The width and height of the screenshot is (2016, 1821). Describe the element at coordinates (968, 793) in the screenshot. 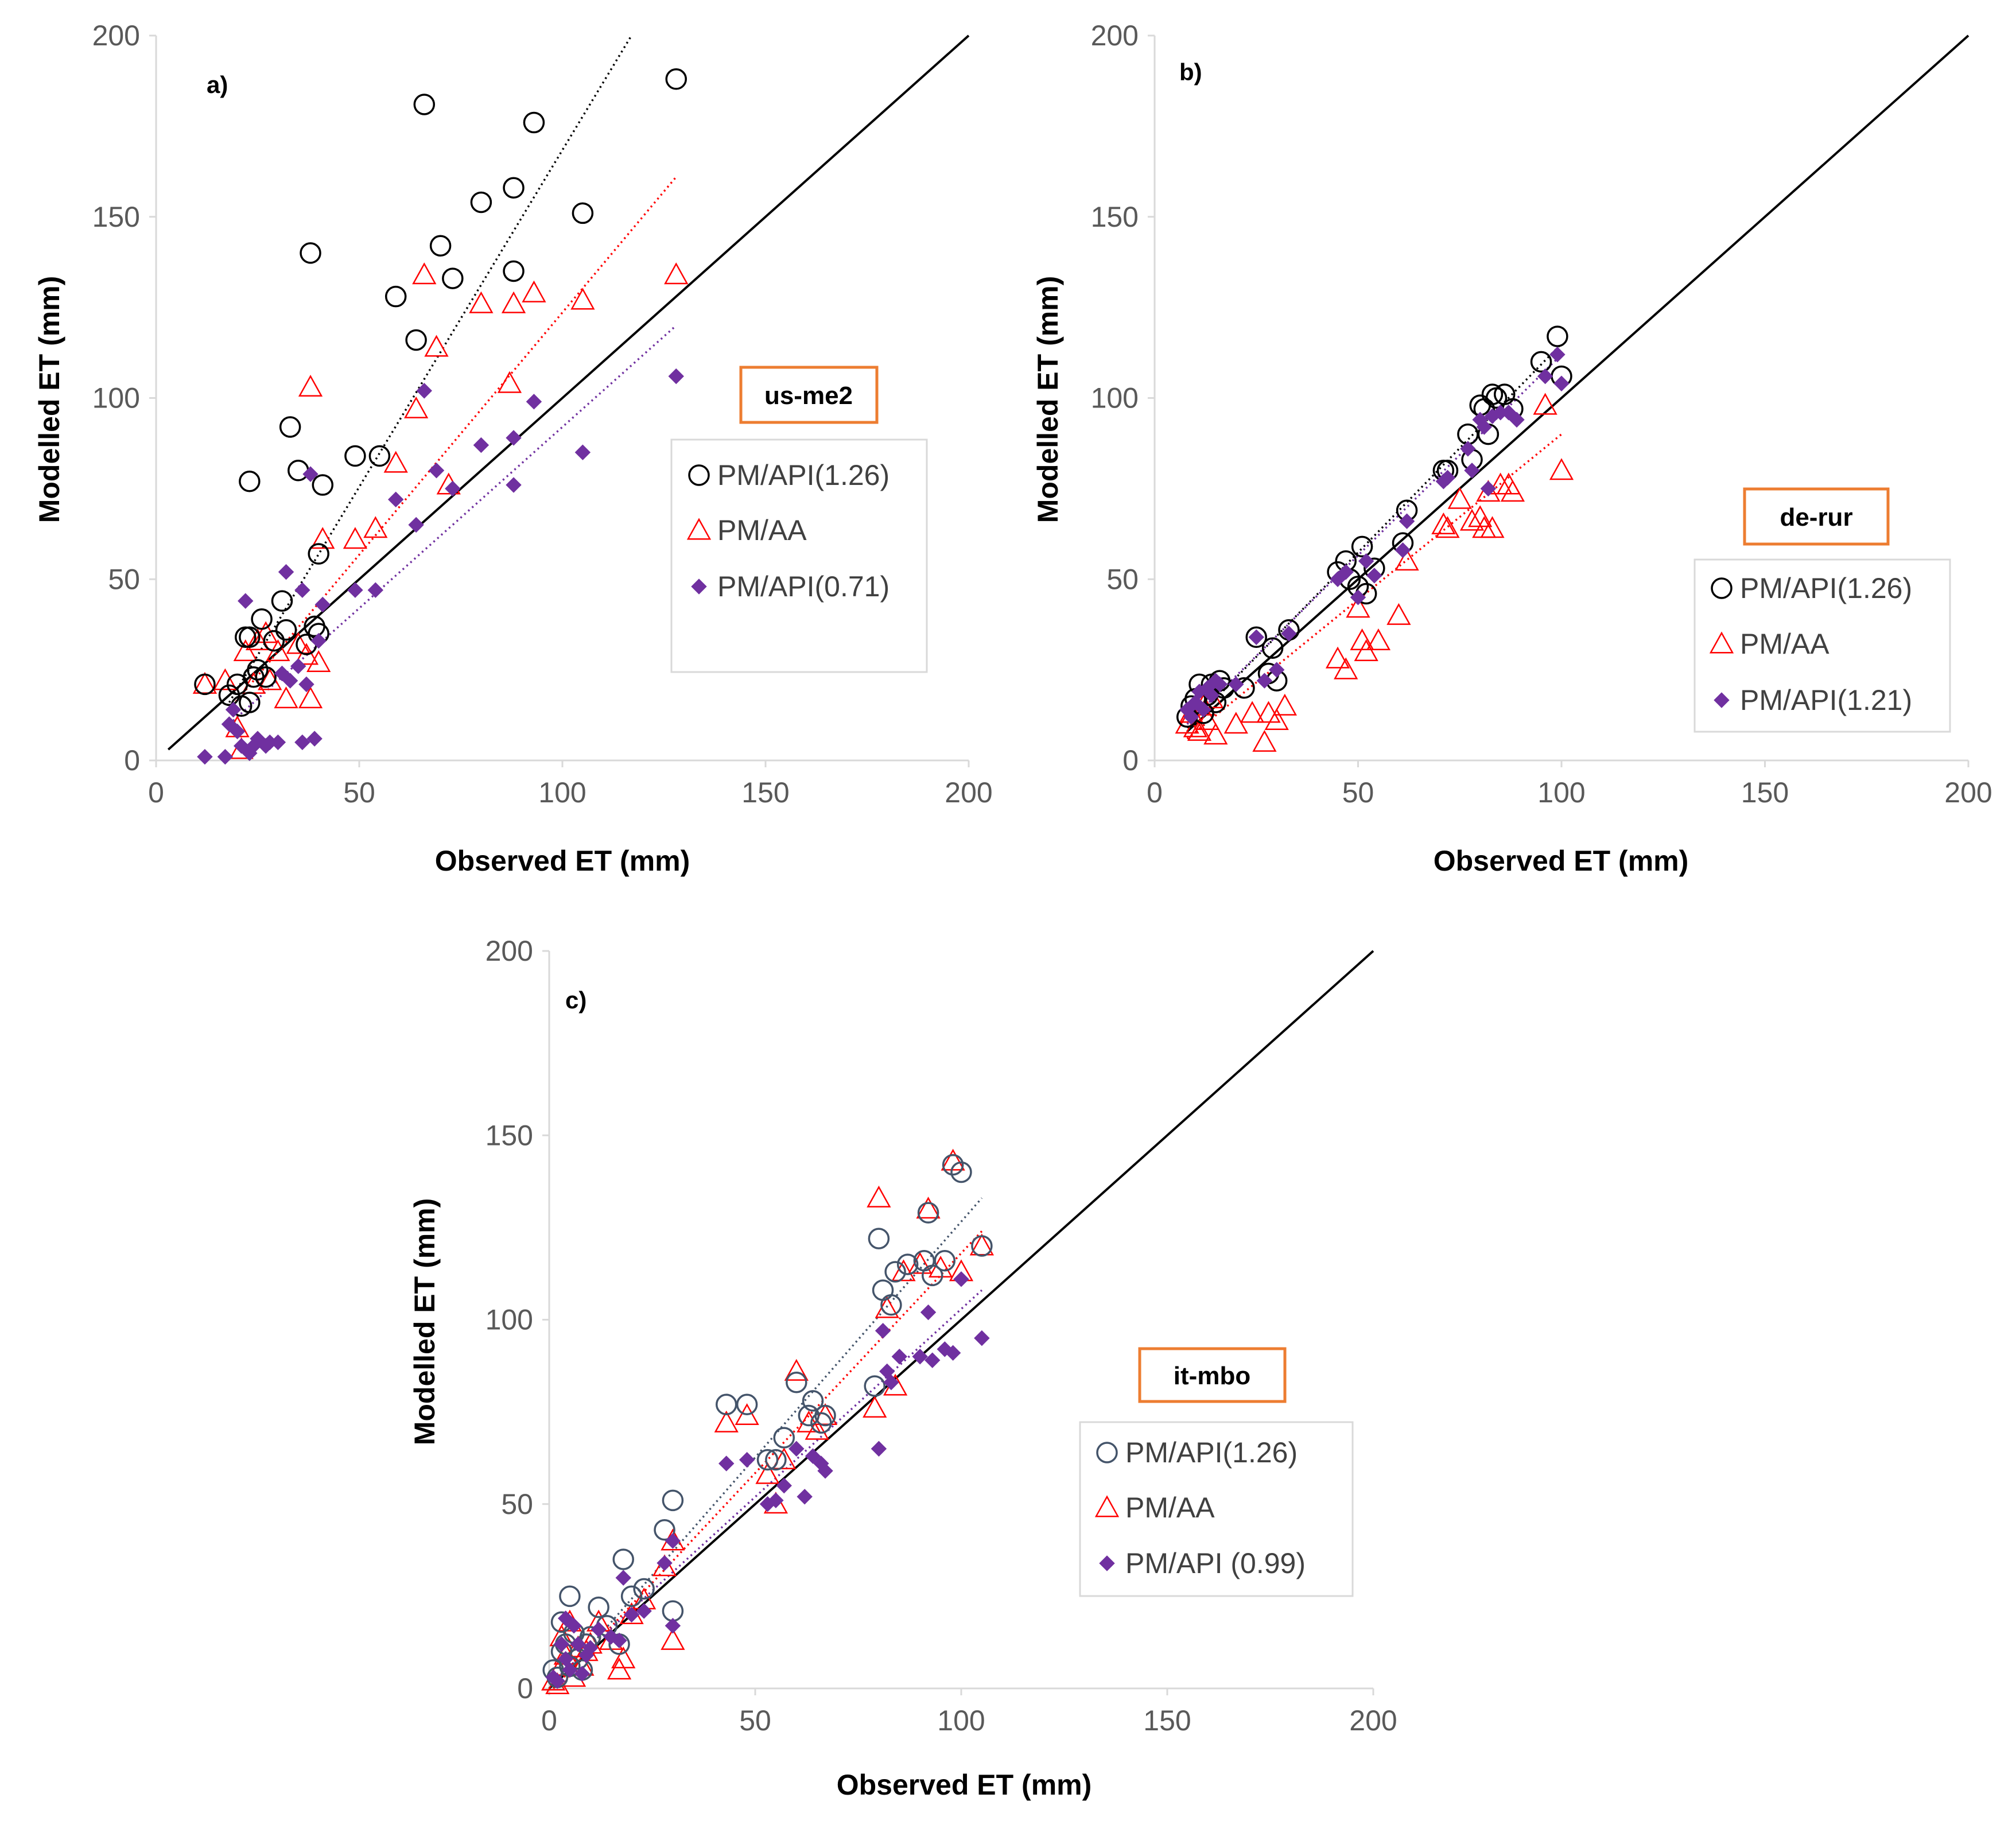

I see `x-tick-label-a: 200` at that location.